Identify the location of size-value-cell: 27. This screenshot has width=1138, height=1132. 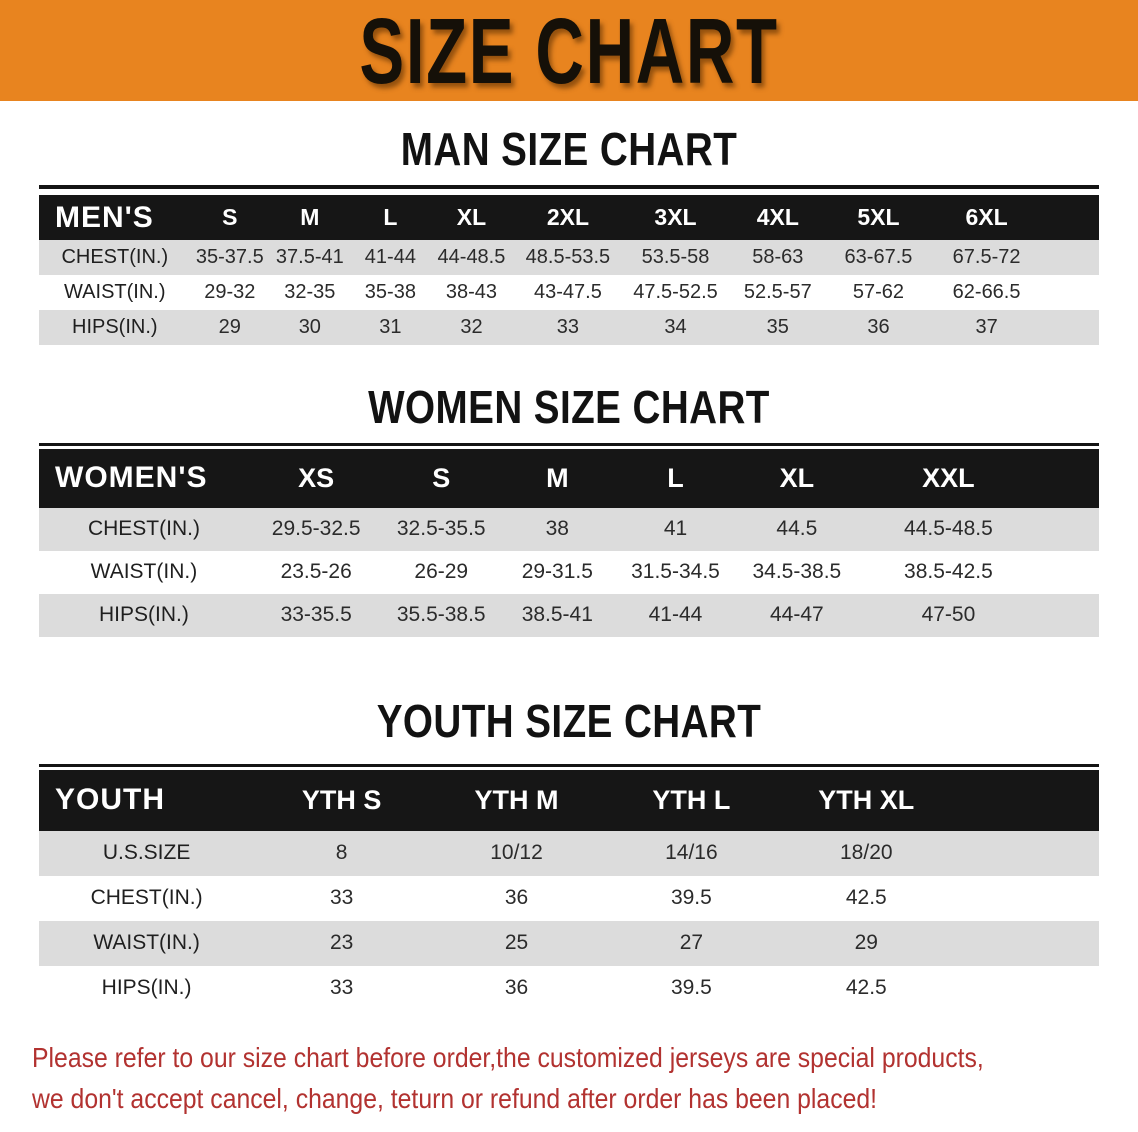
(691, 943).